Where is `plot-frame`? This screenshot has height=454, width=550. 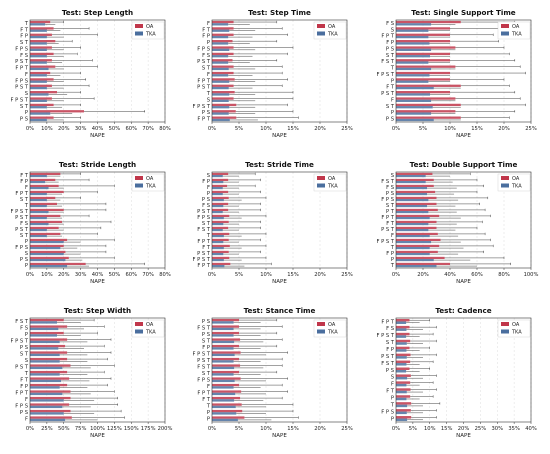
plot-frame is located at coordinates (279, 71).